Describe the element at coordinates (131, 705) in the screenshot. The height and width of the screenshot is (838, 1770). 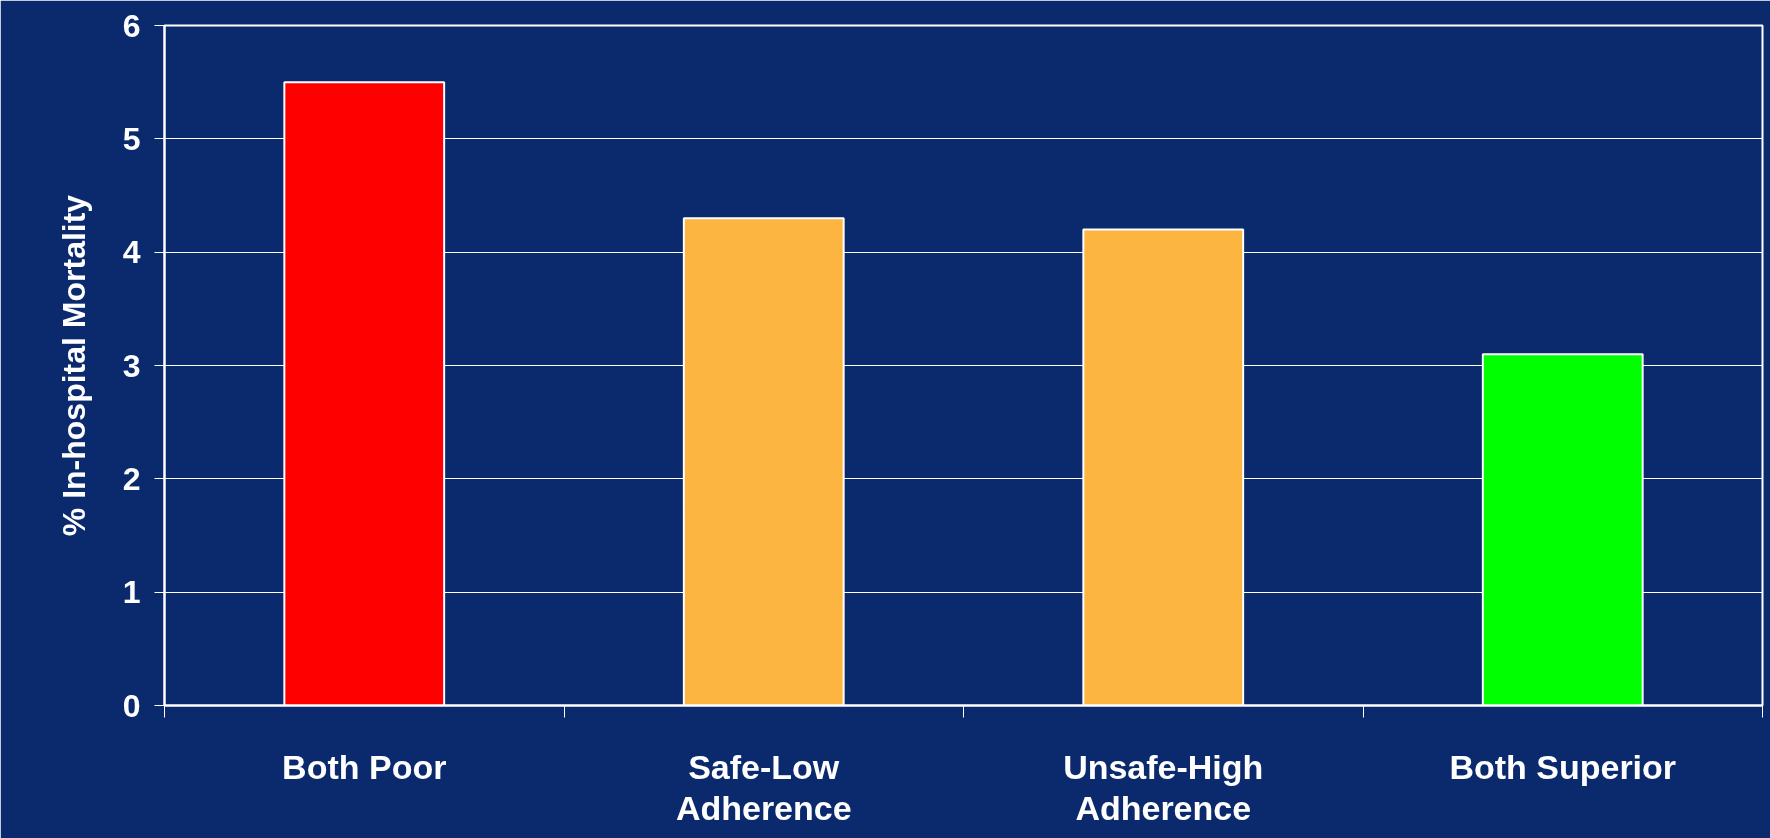
I see `y-tick-label: 0` at that location.